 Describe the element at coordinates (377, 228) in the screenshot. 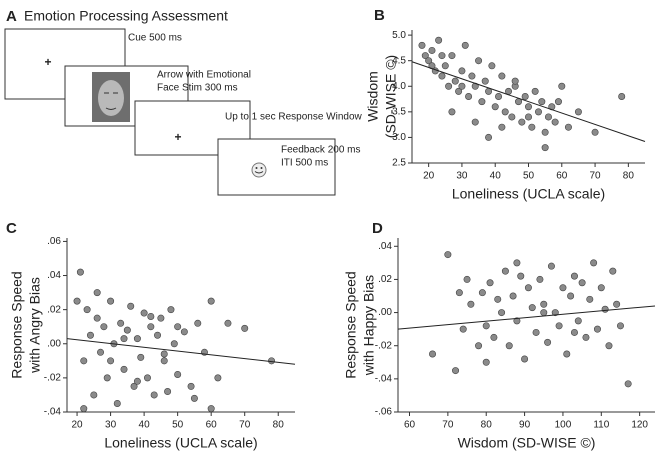

I see `panel-letter: D` at that location.